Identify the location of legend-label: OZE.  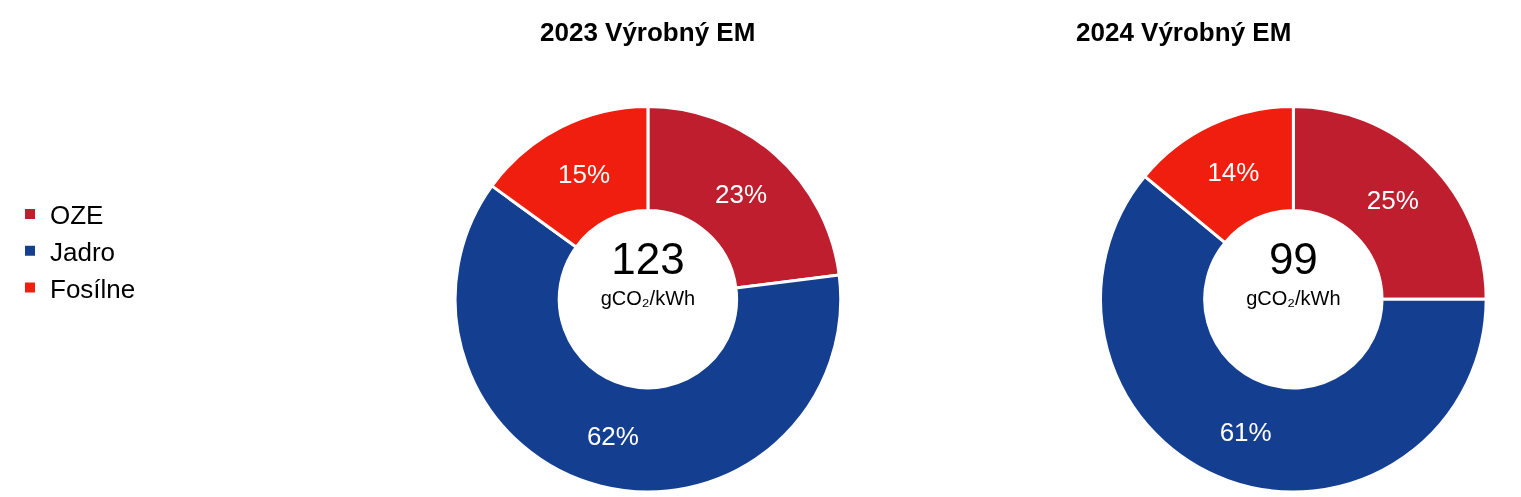
(77, 215).